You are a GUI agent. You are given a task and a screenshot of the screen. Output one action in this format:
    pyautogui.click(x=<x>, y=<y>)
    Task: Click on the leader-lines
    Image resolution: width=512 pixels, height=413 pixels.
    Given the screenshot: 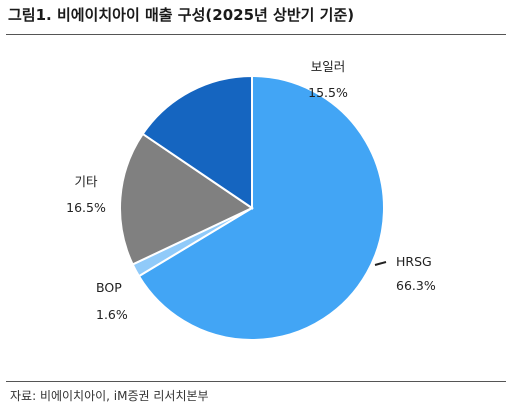 What is the action you would take?
    pyautogui.click(x=380, y=263)
    